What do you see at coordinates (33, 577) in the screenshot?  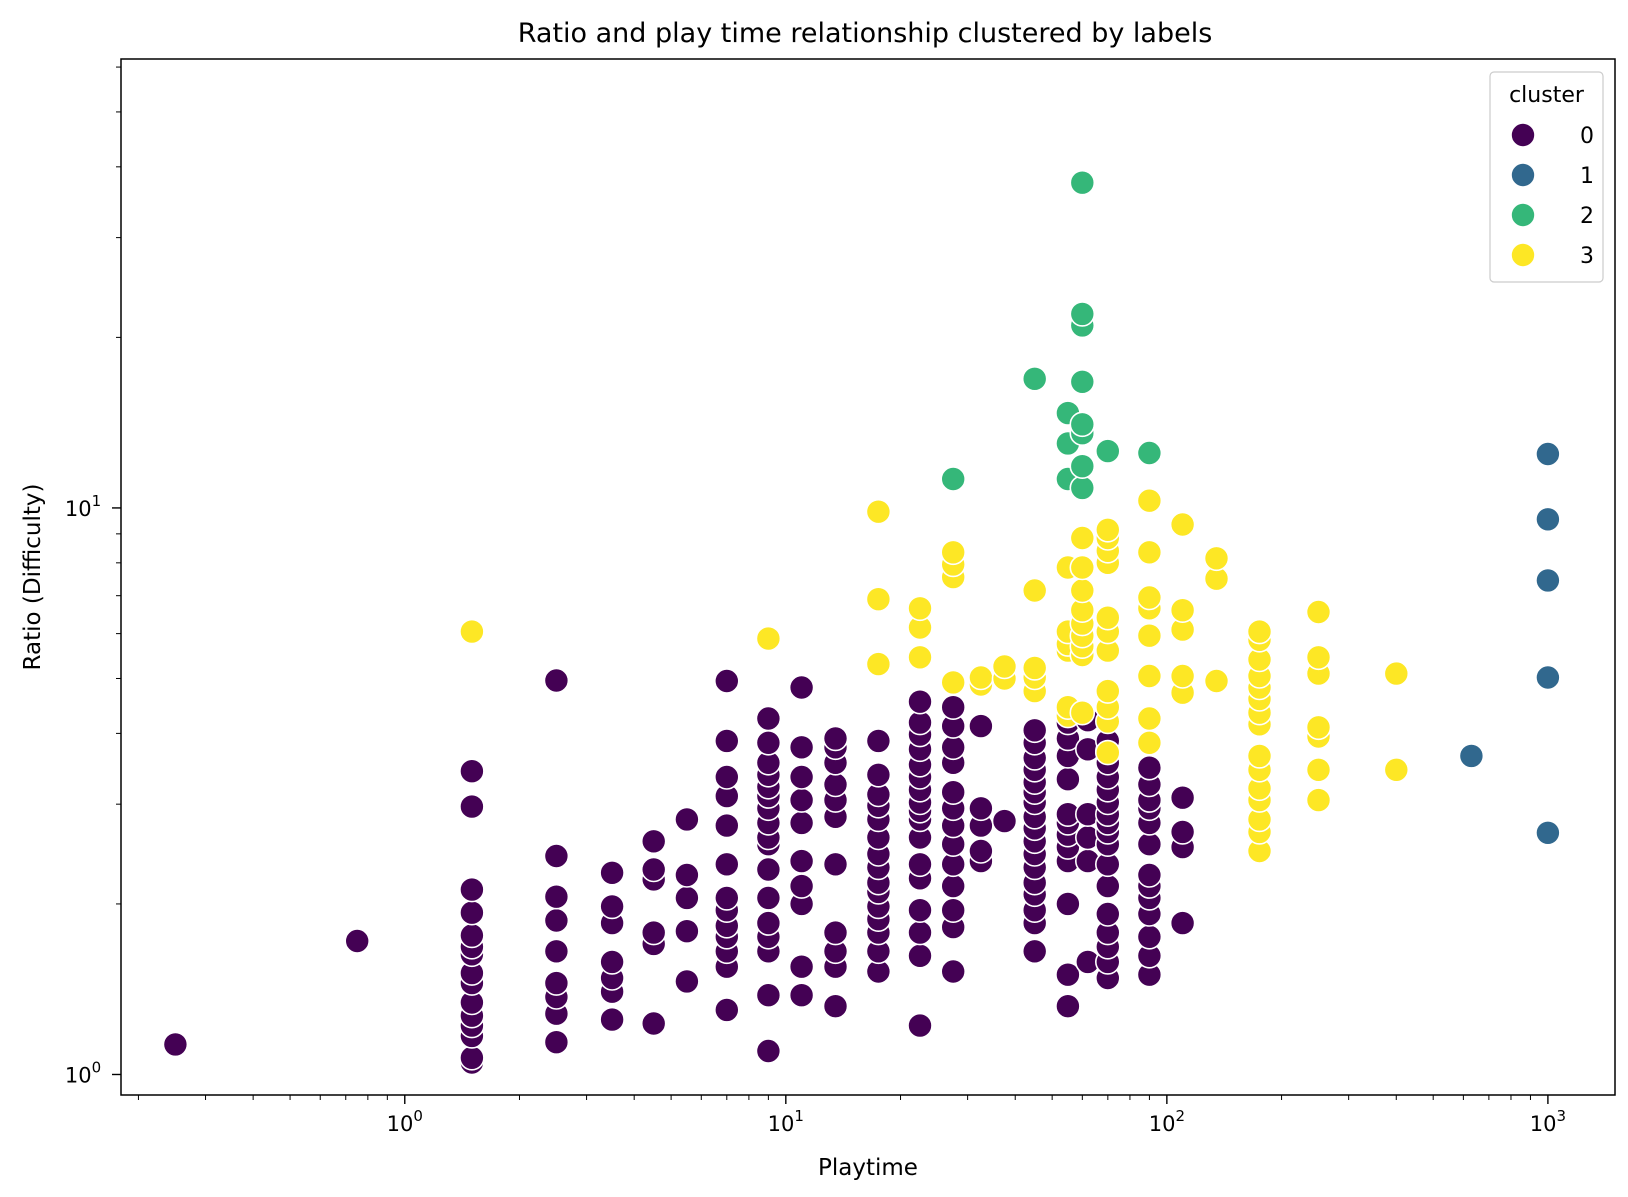 I see `y-axis-label: Ratio (Difficulty)` at bounding box center [33, 577].